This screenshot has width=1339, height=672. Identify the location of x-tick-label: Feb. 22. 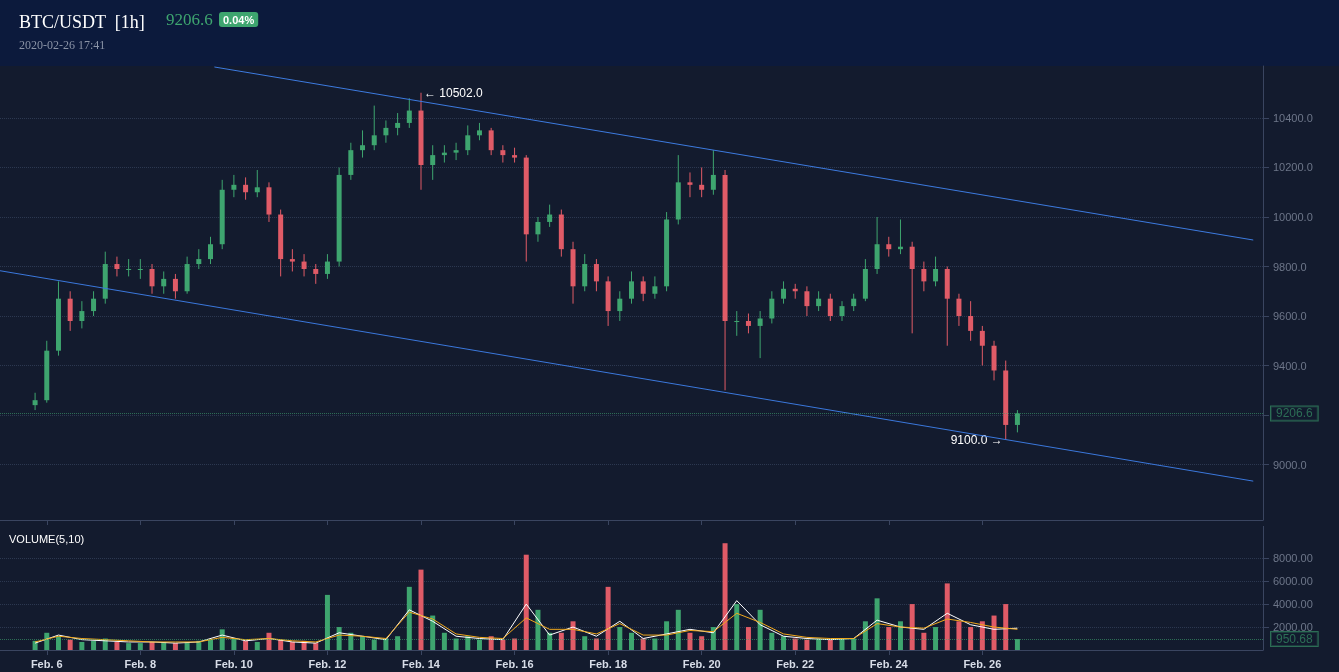
(795, 663).